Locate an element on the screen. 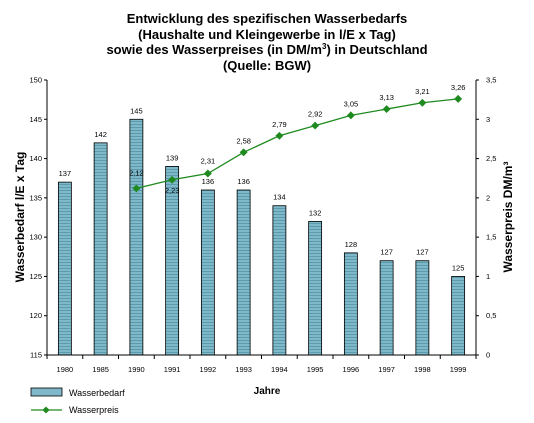  bar-wasserbedarf-1995 is located at coordinates (315, 288).